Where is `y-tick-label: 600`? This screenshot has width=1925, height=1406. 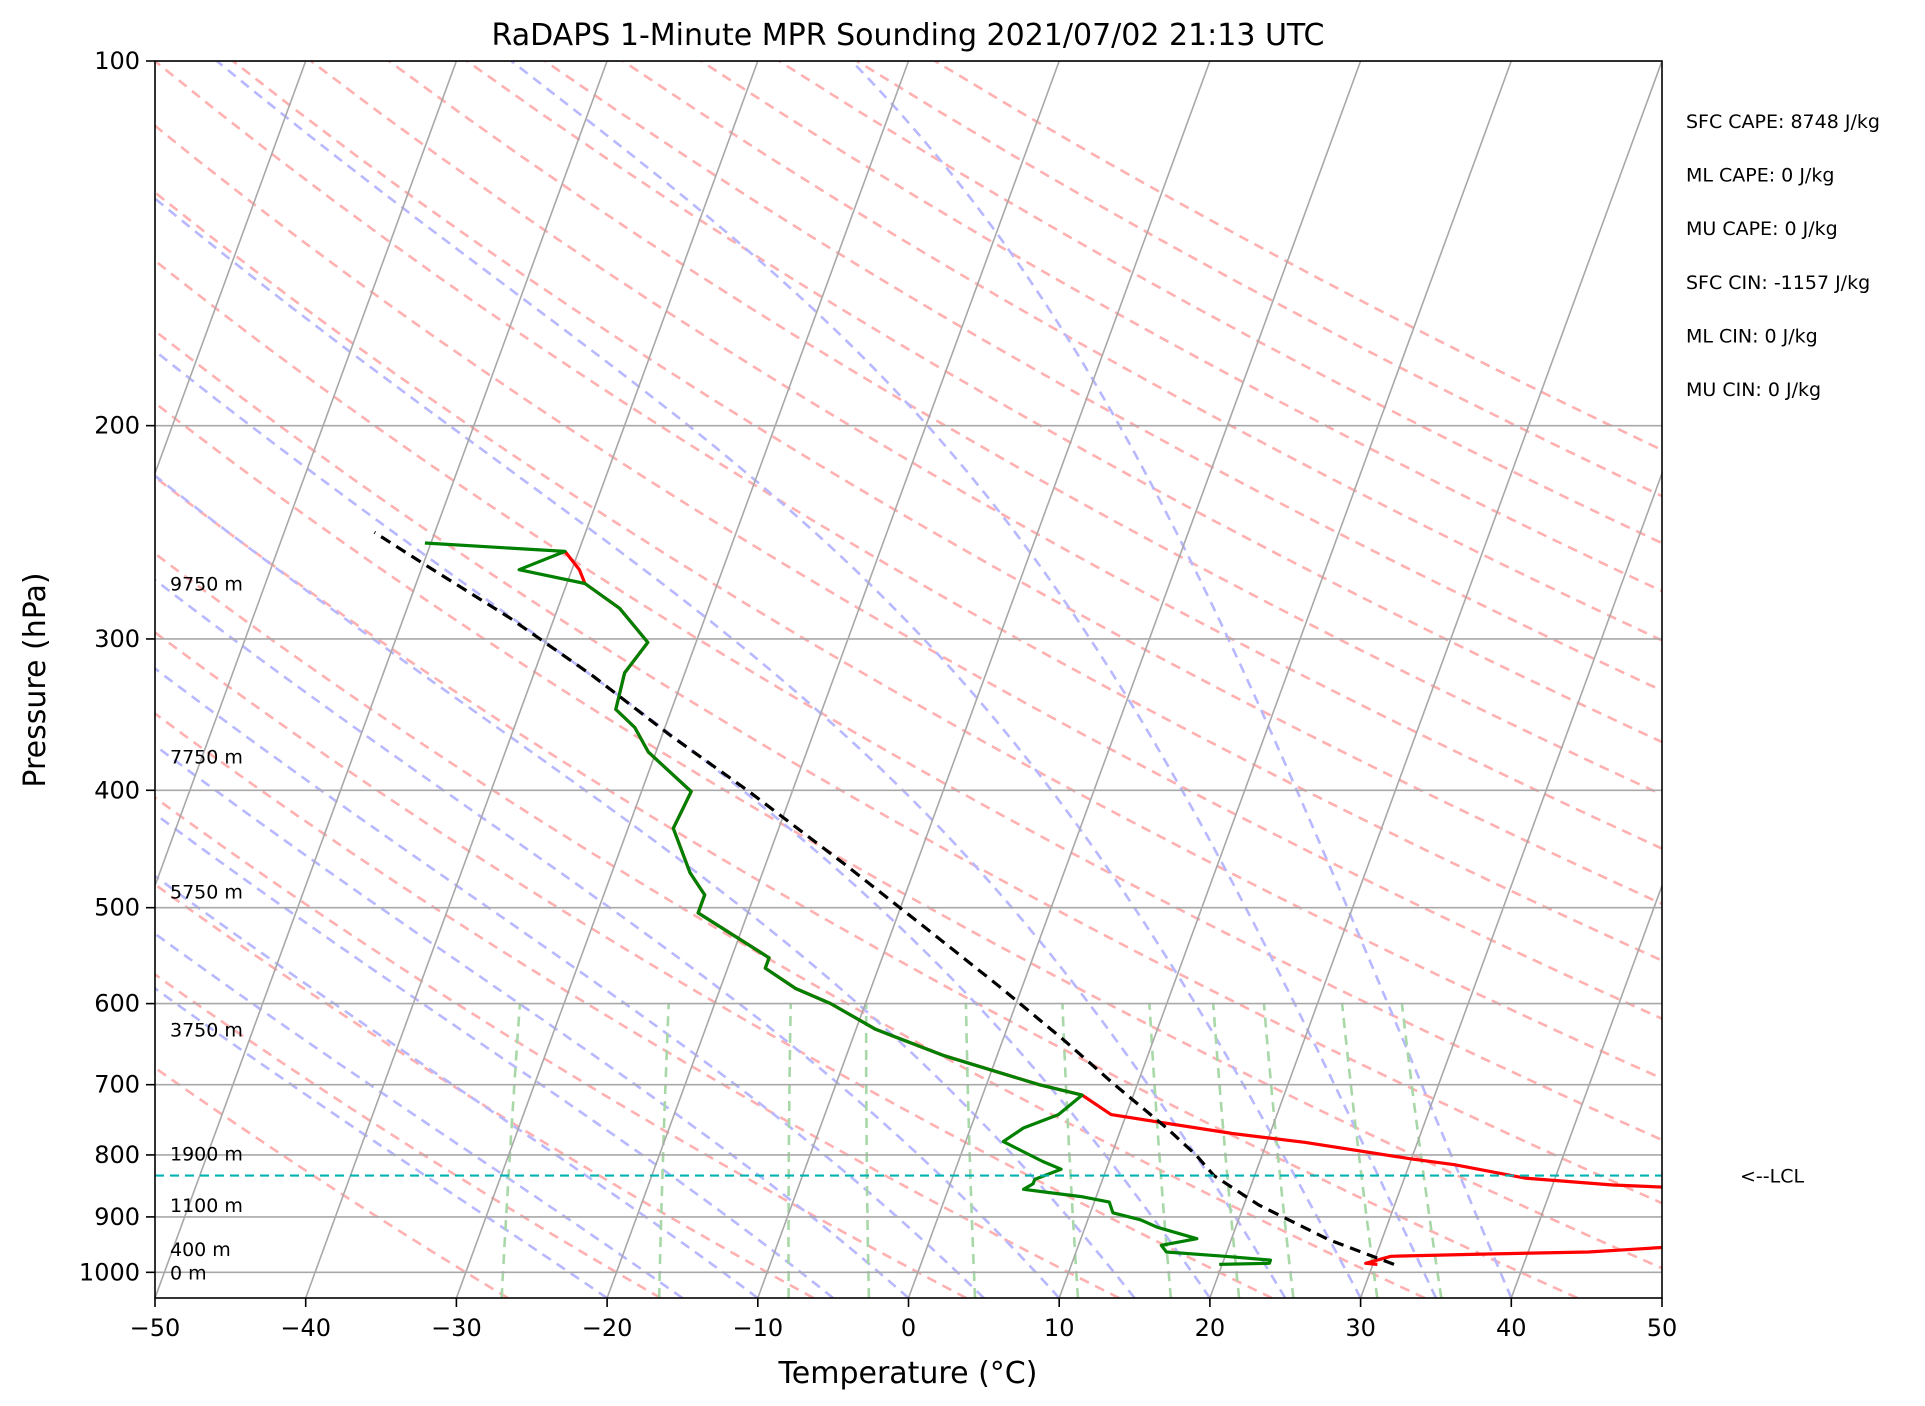
y-tick-label: 600 is located at coordinates (117, 1004).